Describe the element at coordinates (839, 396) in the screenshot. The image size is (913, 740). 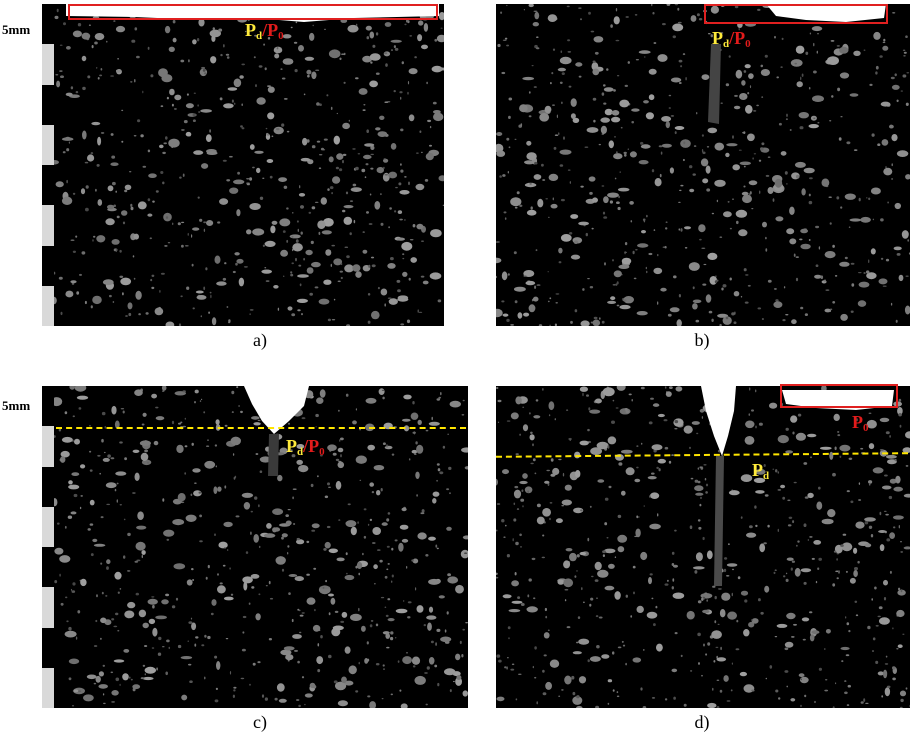
I see `highlight-box-d` at that location.